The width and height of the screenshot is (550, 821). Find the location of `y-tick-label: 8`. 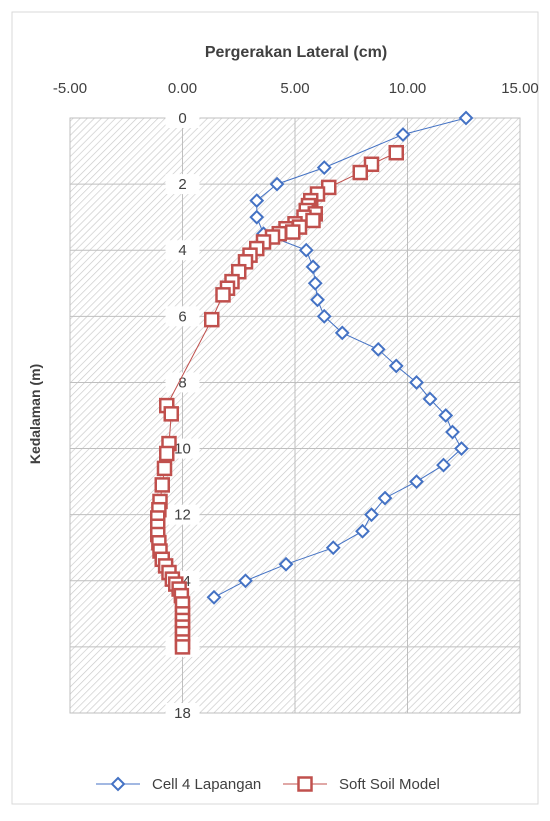

y-tick-label: 8 is located at coordinates (182, 382).